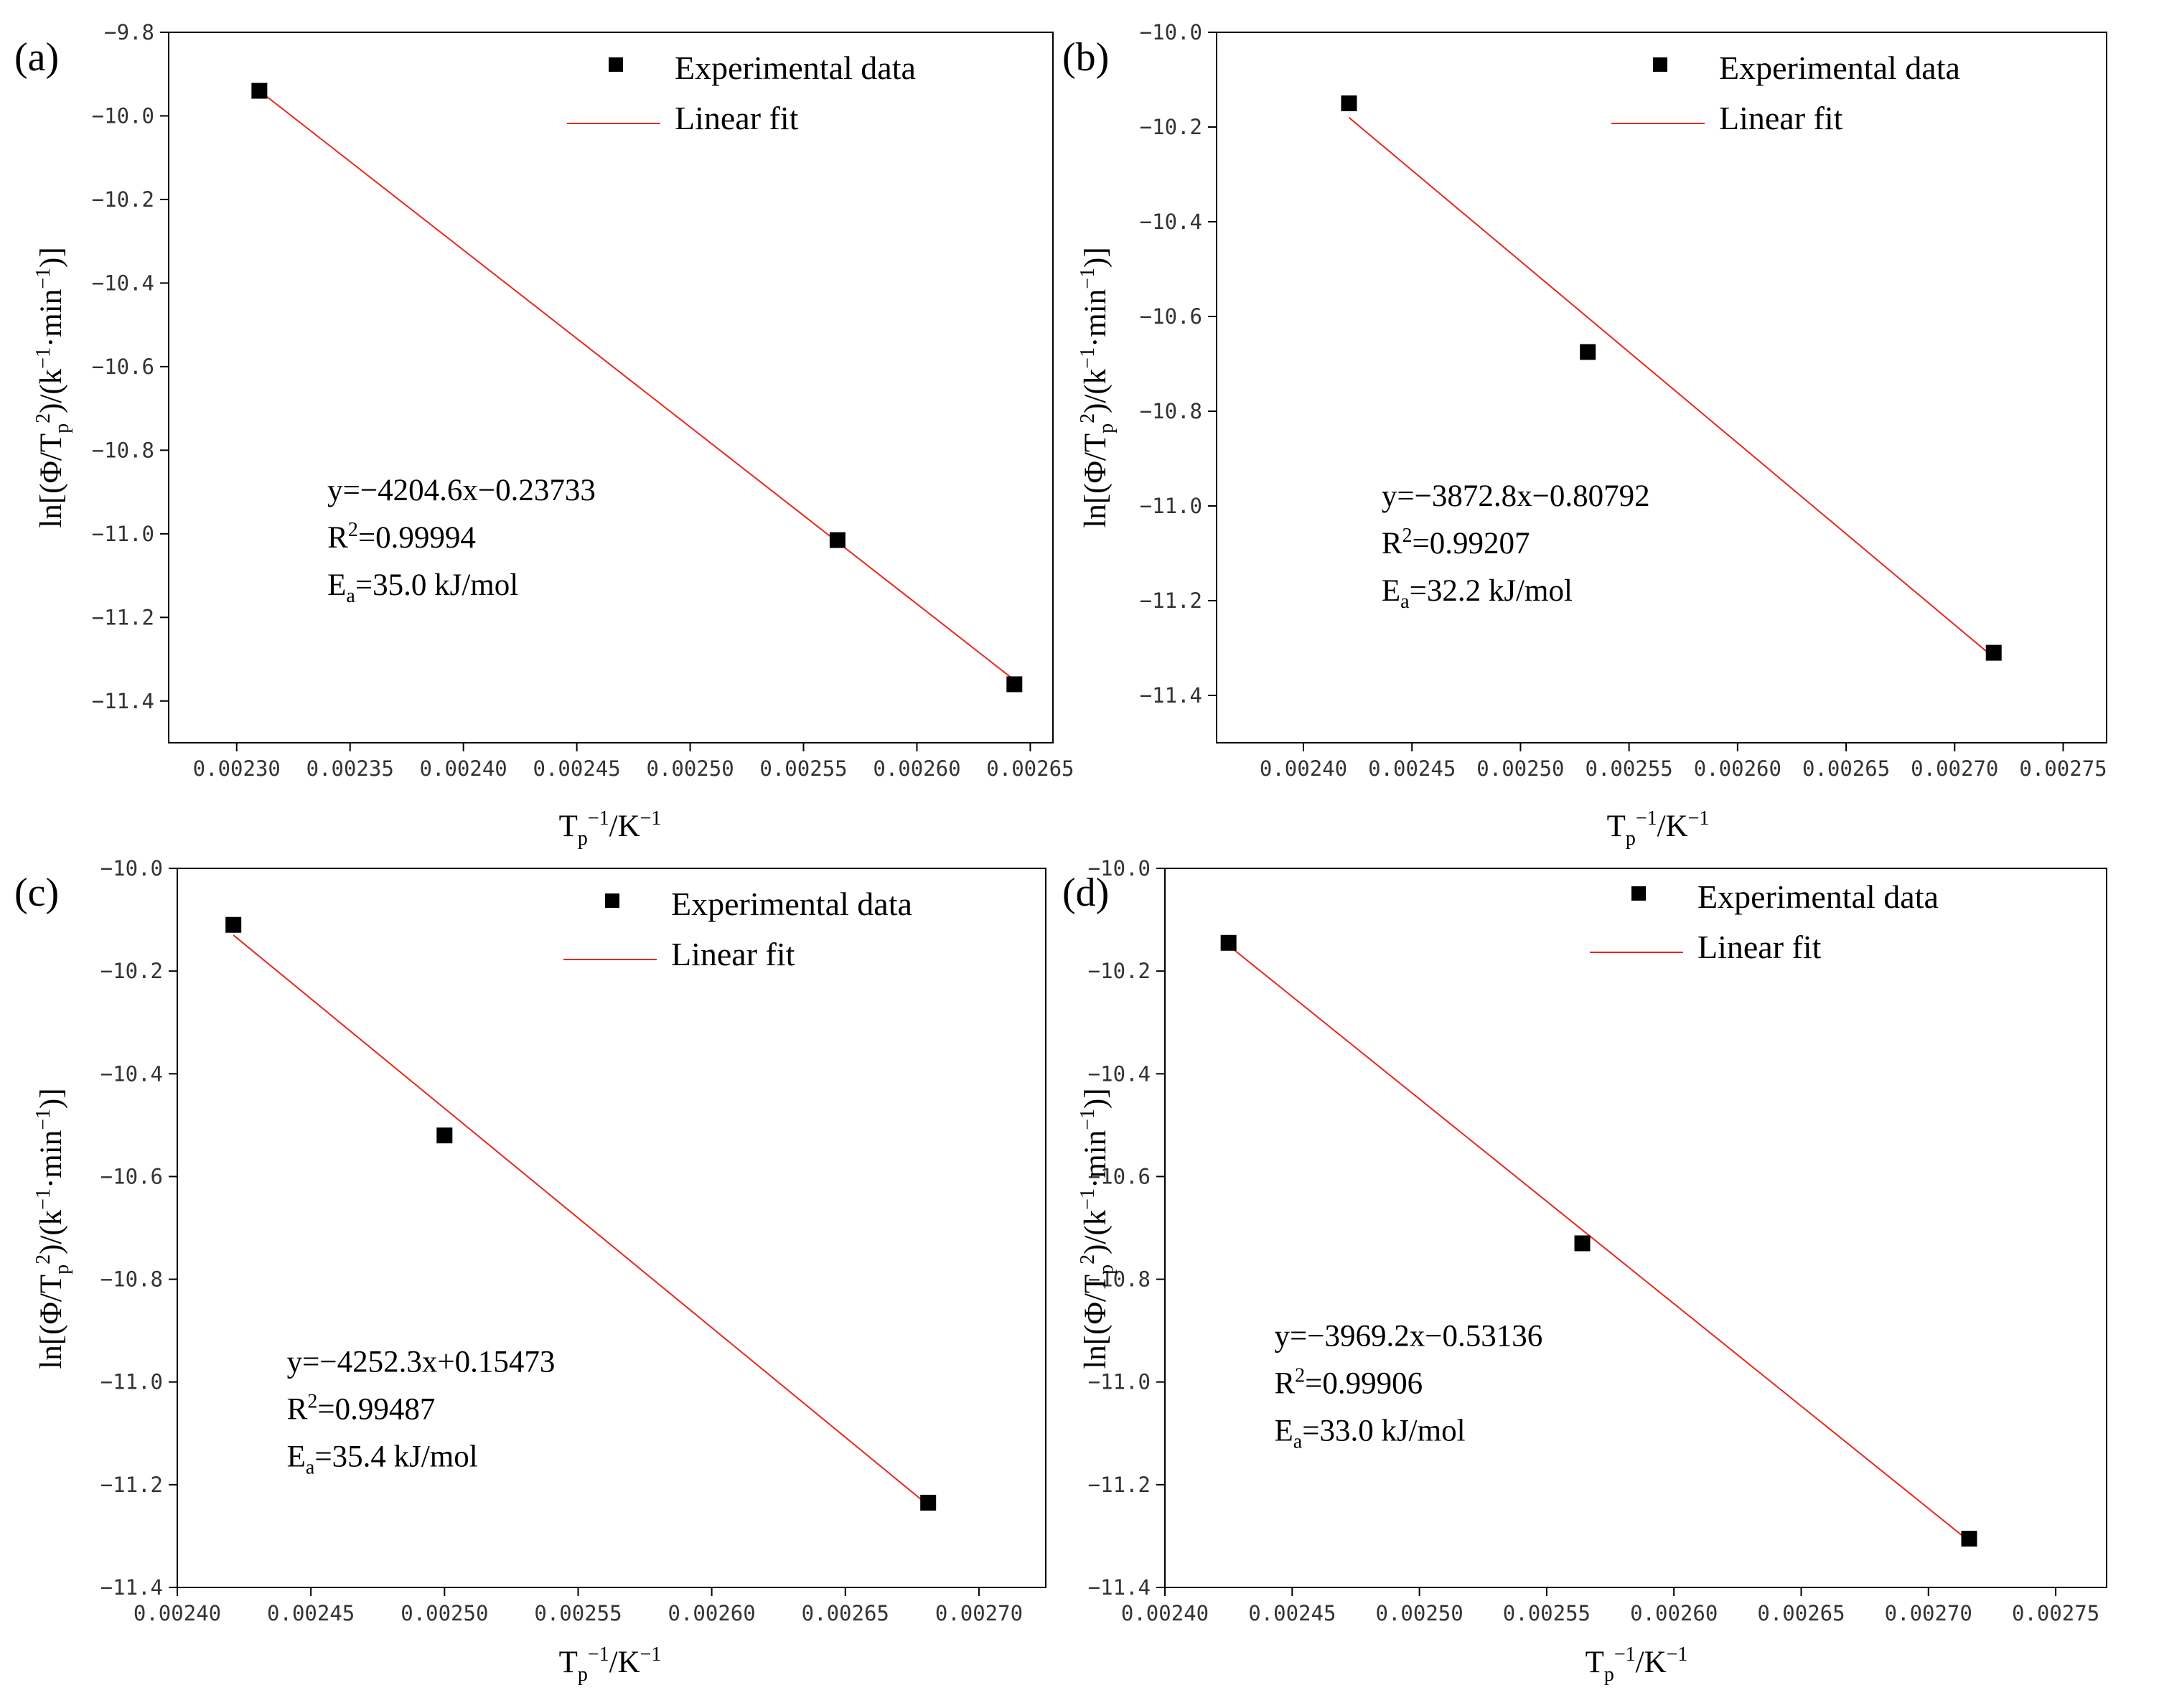  Describe the element at coordinates (36, 57) in the screenshot. I see `panel-label: (a)` at that location.